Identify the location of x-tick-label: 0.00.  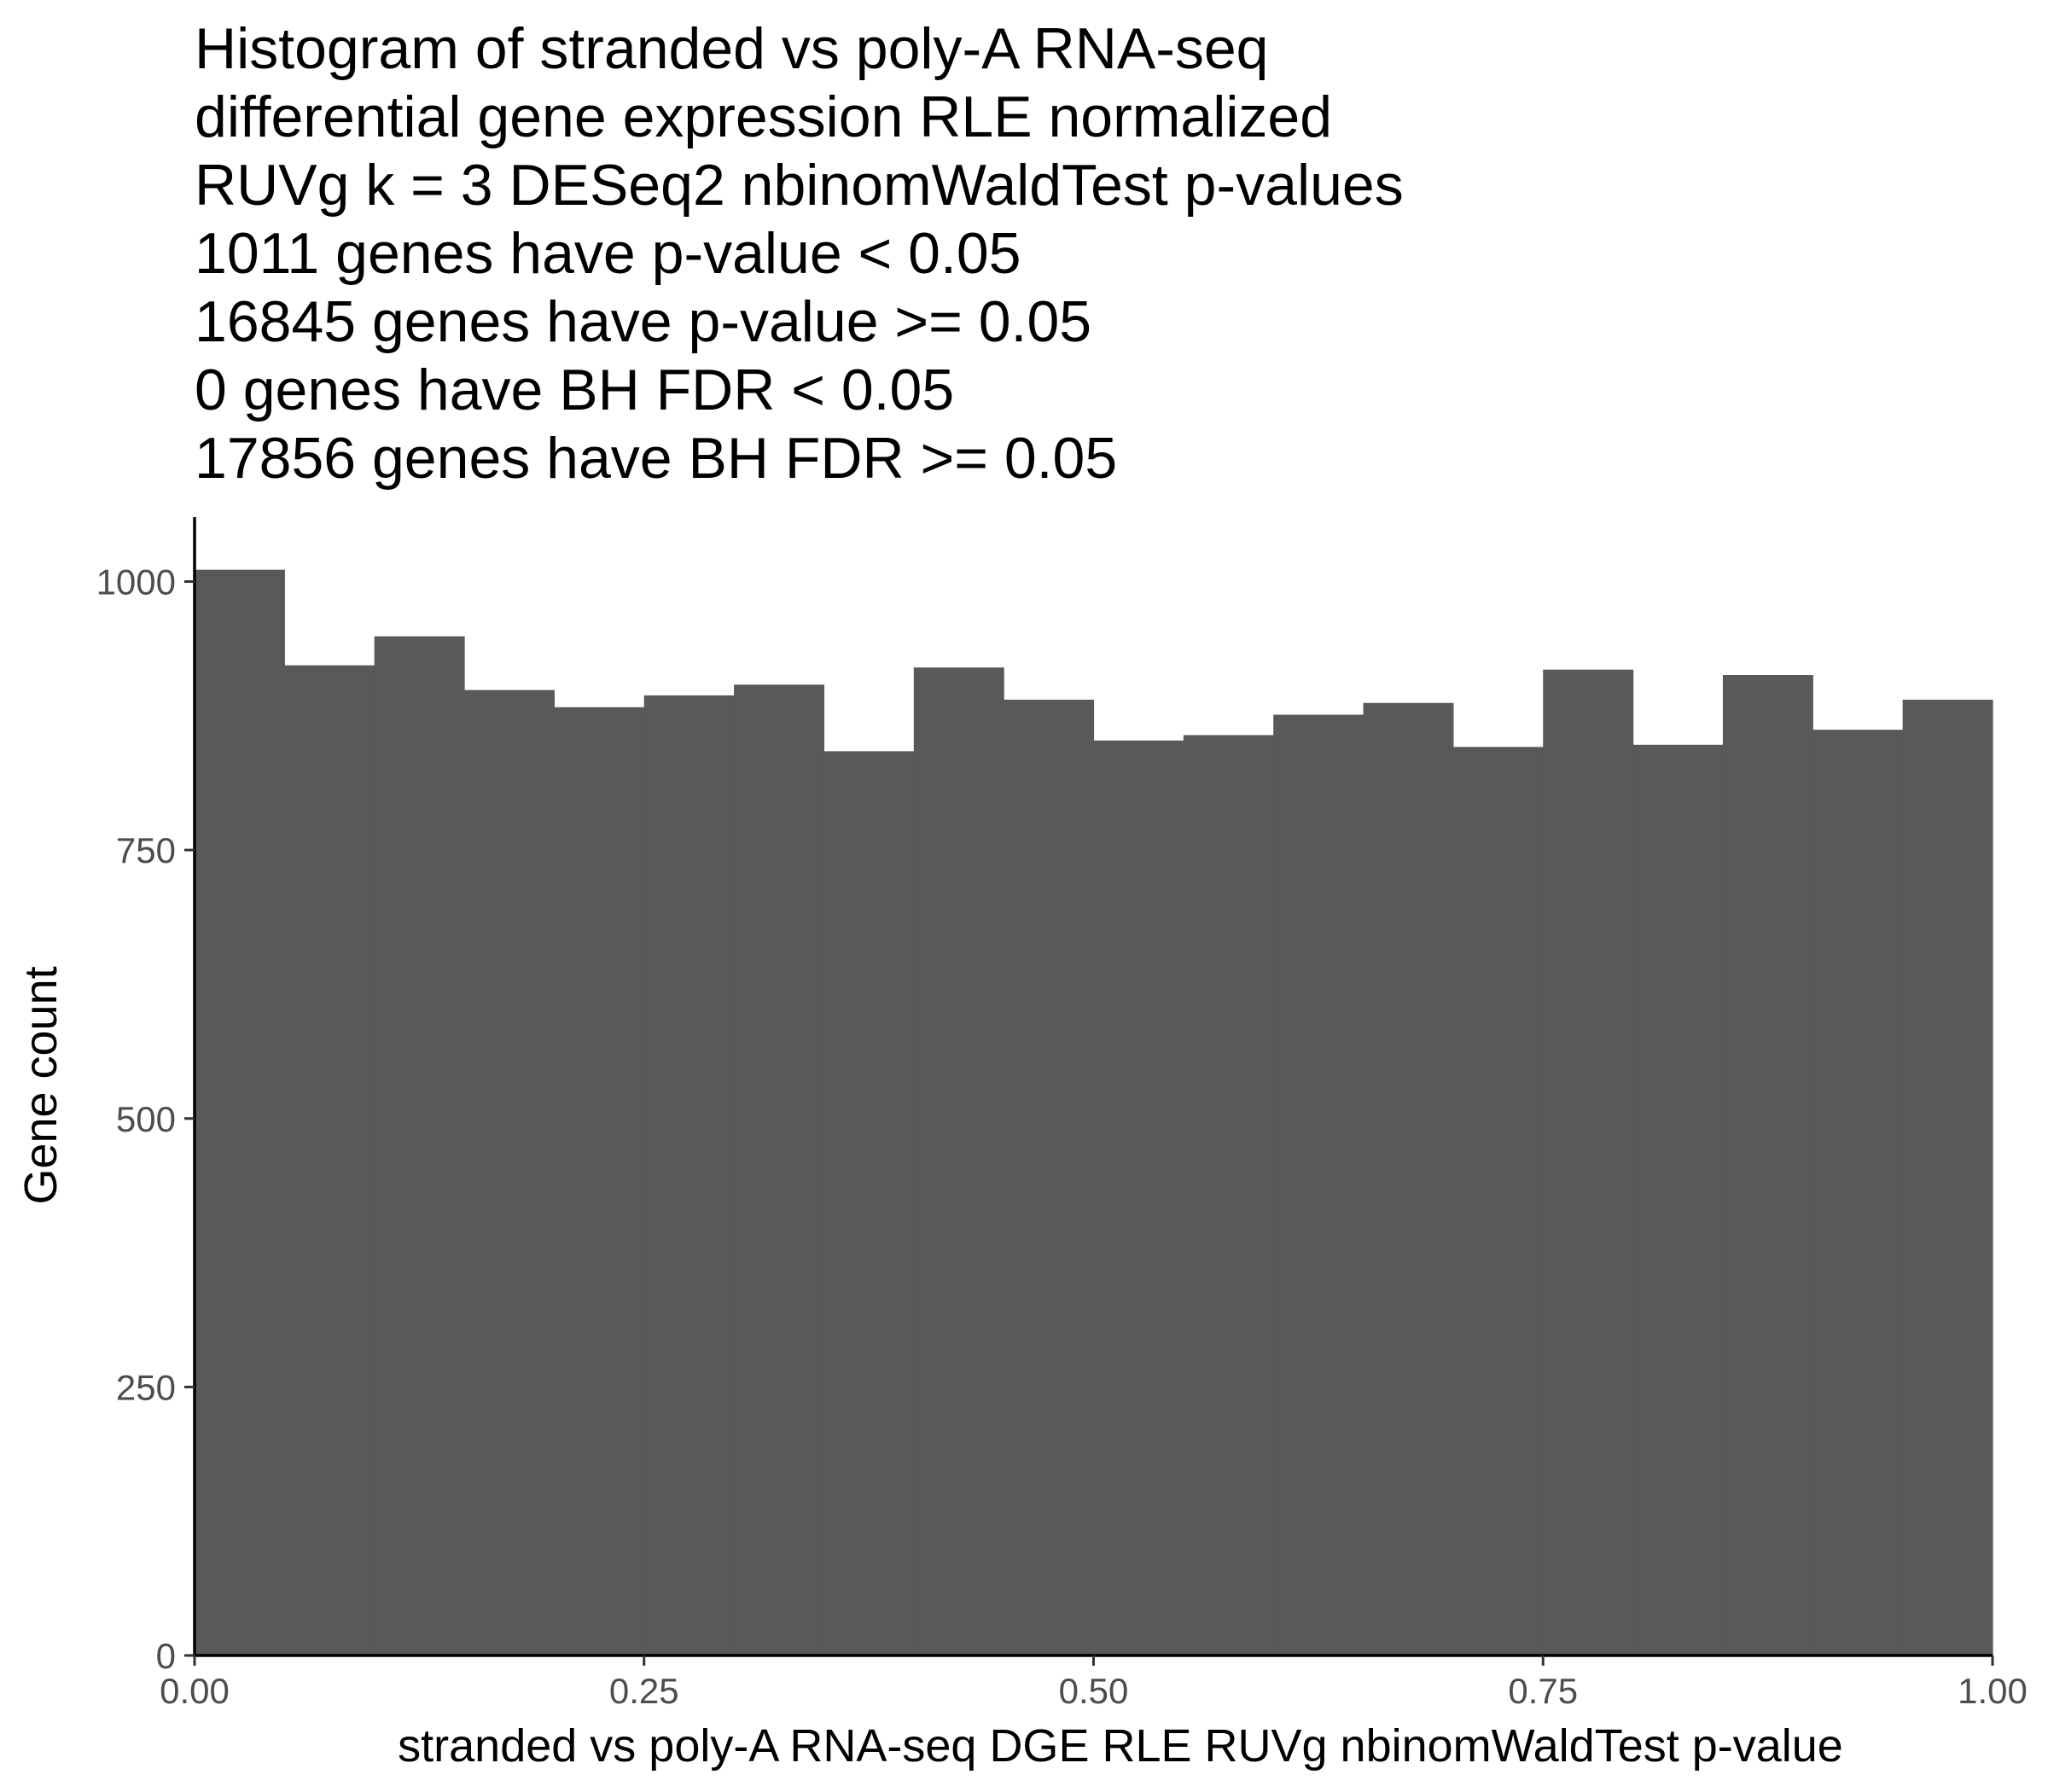
(195, 1691).